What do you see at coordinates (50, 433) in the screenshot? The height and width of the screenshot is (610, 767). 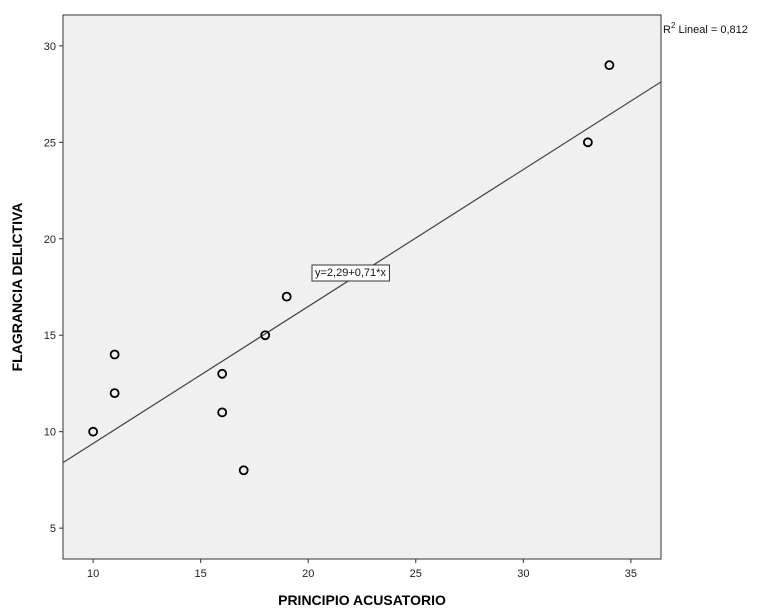 I see `y-tick-label: 10` at bounding box center [50, 433].